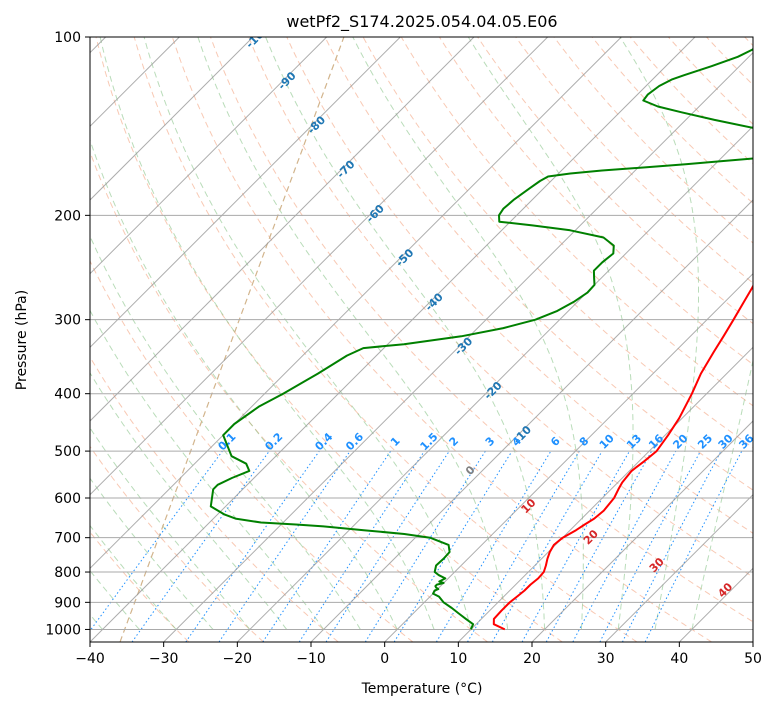 This screenshot has width=775, height=708. I want to click on y-axis: 1000 900 800 700 600 500 400 300 200 100, so click(67, 334).